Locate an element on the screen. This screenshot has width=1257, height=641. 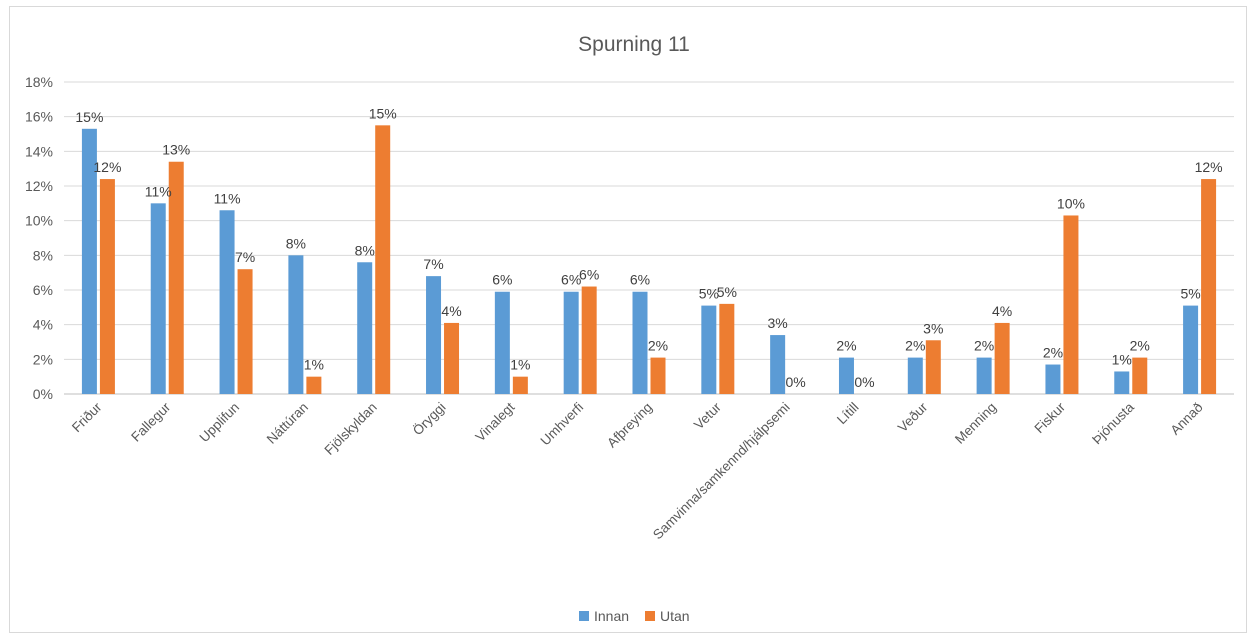
category-label: Upplifun is located at coordinates (220, 423).